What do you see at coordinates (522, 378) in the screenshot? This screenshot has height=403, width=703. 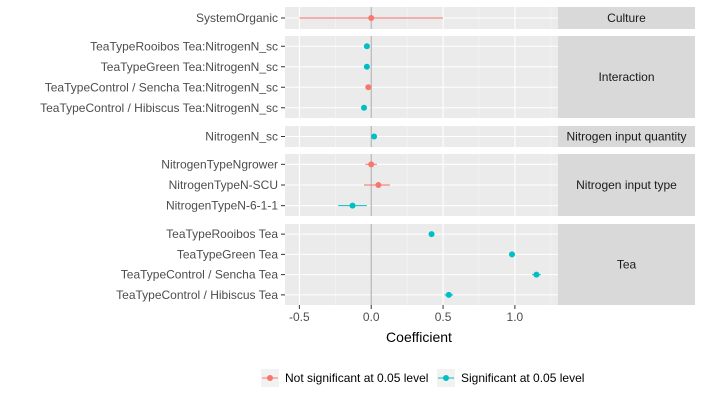 I see `legend-label: Significant at 0.05 level` at bounding box center [522, 378].